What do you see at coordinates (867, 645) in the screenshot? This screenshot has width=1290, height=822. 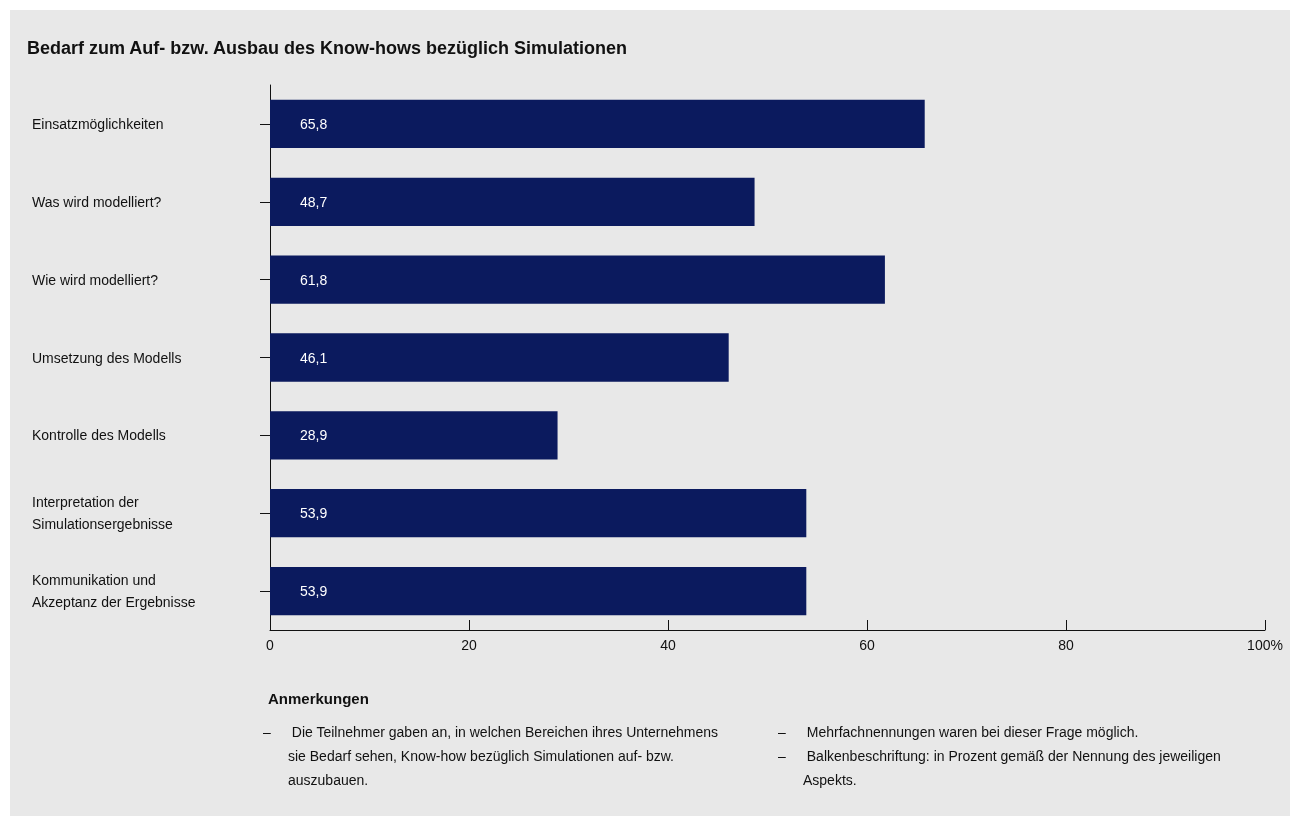 I see `x-tick-label: 60` at bounding box center [867, 645].